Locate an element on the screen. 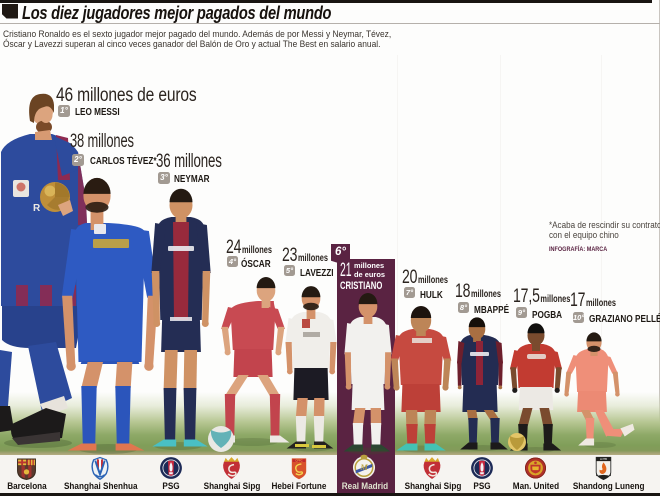 Image resolution: width=660 pixels, height=496 pixels. svg-text: R is located at coordinates (37, 208).